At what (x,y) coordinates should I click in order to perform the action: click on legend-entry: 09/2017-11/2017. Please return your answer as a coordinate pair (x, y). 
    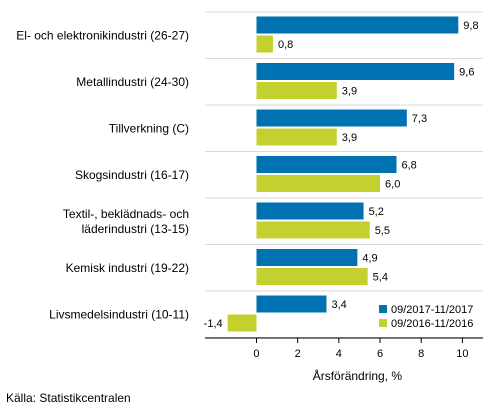
    Looking at the image, I should click on (432, 310).